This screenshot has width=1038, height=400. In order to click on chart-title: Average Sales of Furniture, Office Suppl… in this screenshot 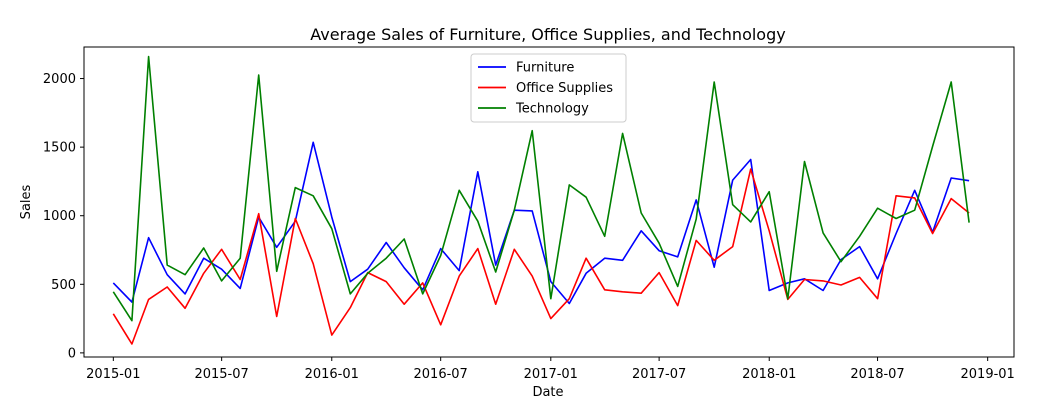, I will do `click(547, 34)`.